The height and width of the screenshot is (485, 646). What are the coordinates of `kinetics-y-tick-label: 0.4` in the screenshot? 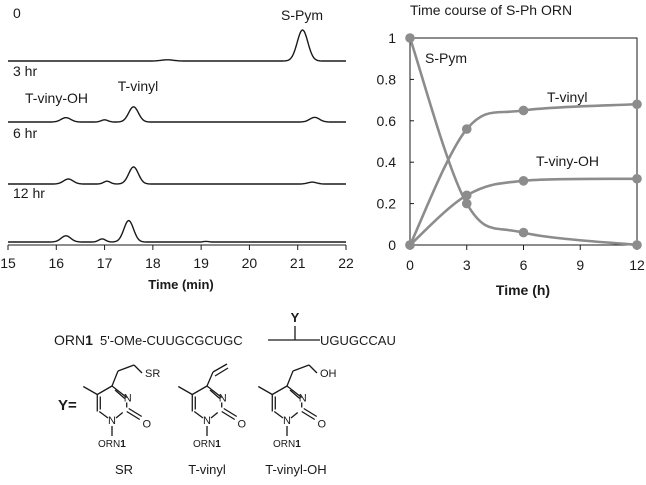 It's located at (387, 162).